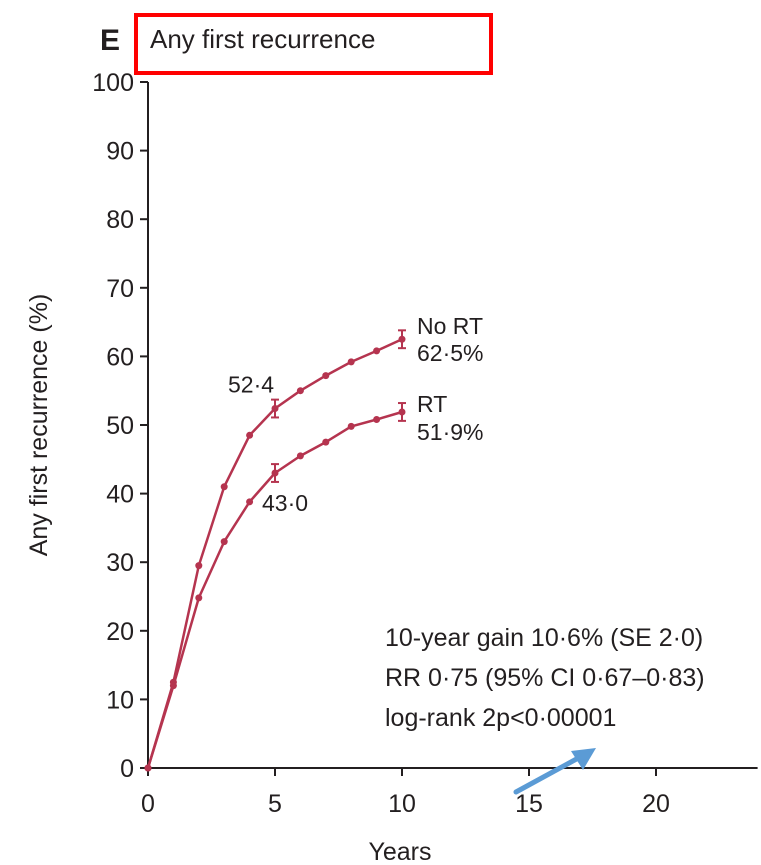  Describe the element at coordinates (529, 804) in the screenshot. I see `x-tick-label: 15` at that location.